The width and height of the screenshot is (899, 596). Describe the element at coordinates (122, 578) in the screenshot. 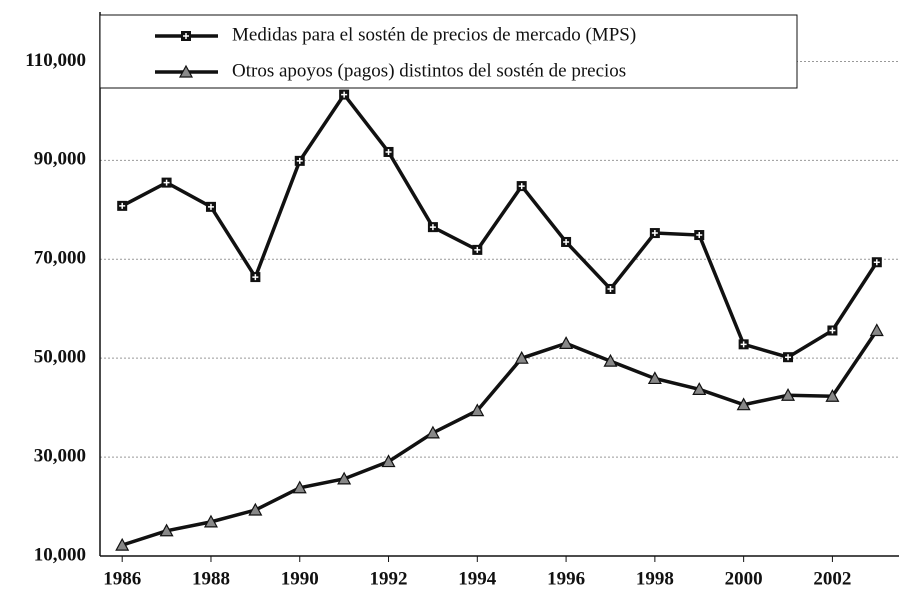

I see `x-tick-label: 1986` at that location.